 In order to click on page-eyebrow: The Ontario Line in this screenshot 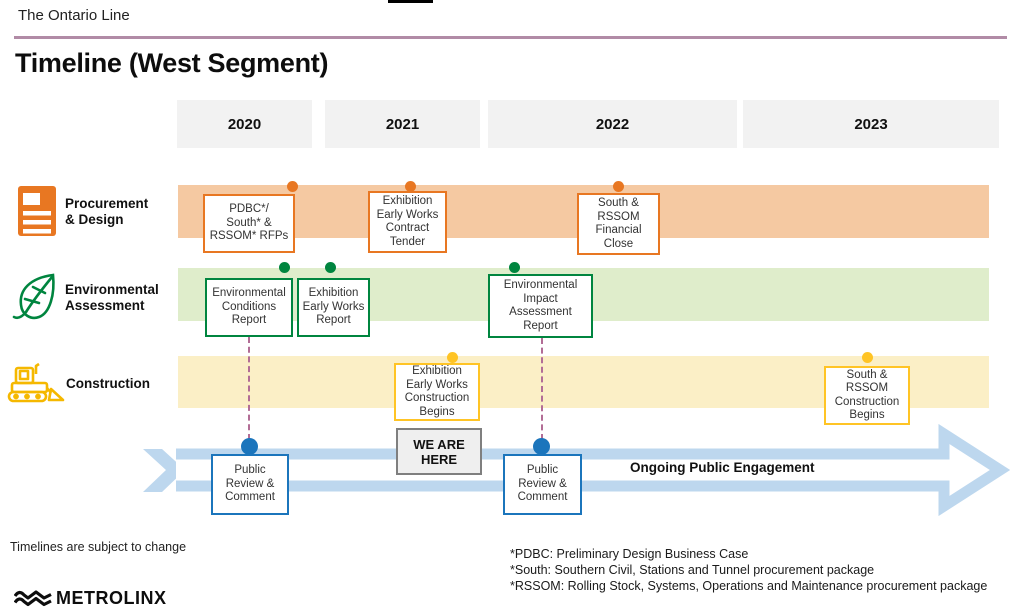, I will do `click(74, 15)`.